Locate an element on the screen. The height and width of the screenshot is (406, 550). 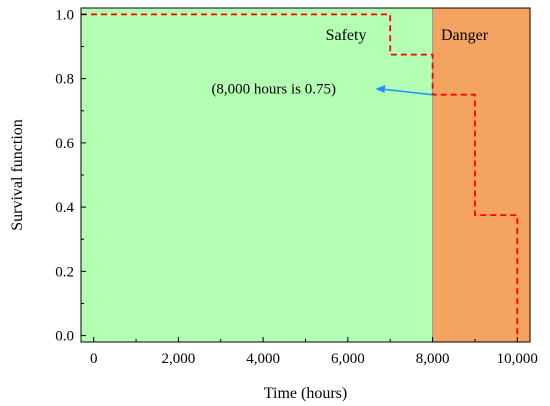
x-tick-label: 0 is located at coordinates (94, 359).